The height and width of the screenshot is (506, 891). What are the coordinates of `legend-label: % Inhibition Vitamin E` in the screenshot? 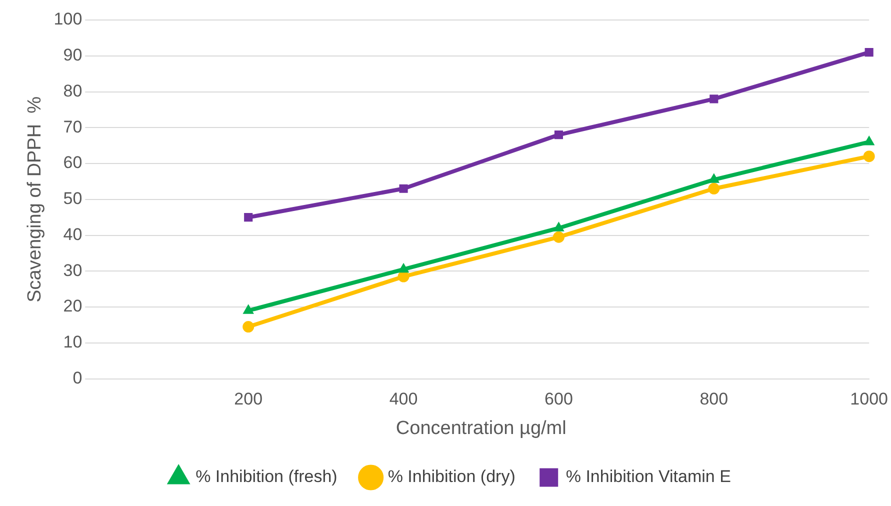 It's located at (648, 476).